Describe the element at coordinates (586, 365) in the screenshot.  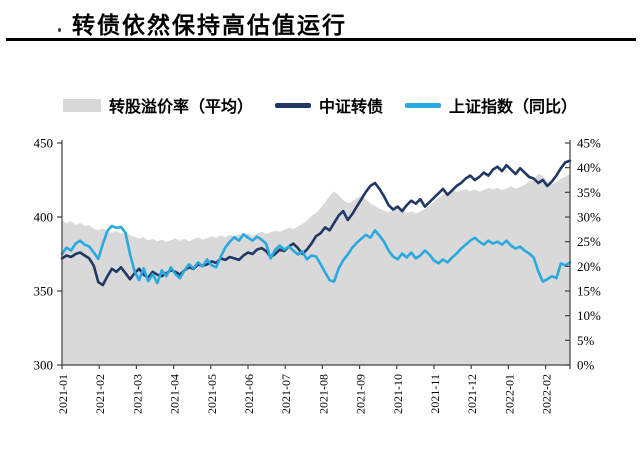
I see `svg-text: 0%` at that location.